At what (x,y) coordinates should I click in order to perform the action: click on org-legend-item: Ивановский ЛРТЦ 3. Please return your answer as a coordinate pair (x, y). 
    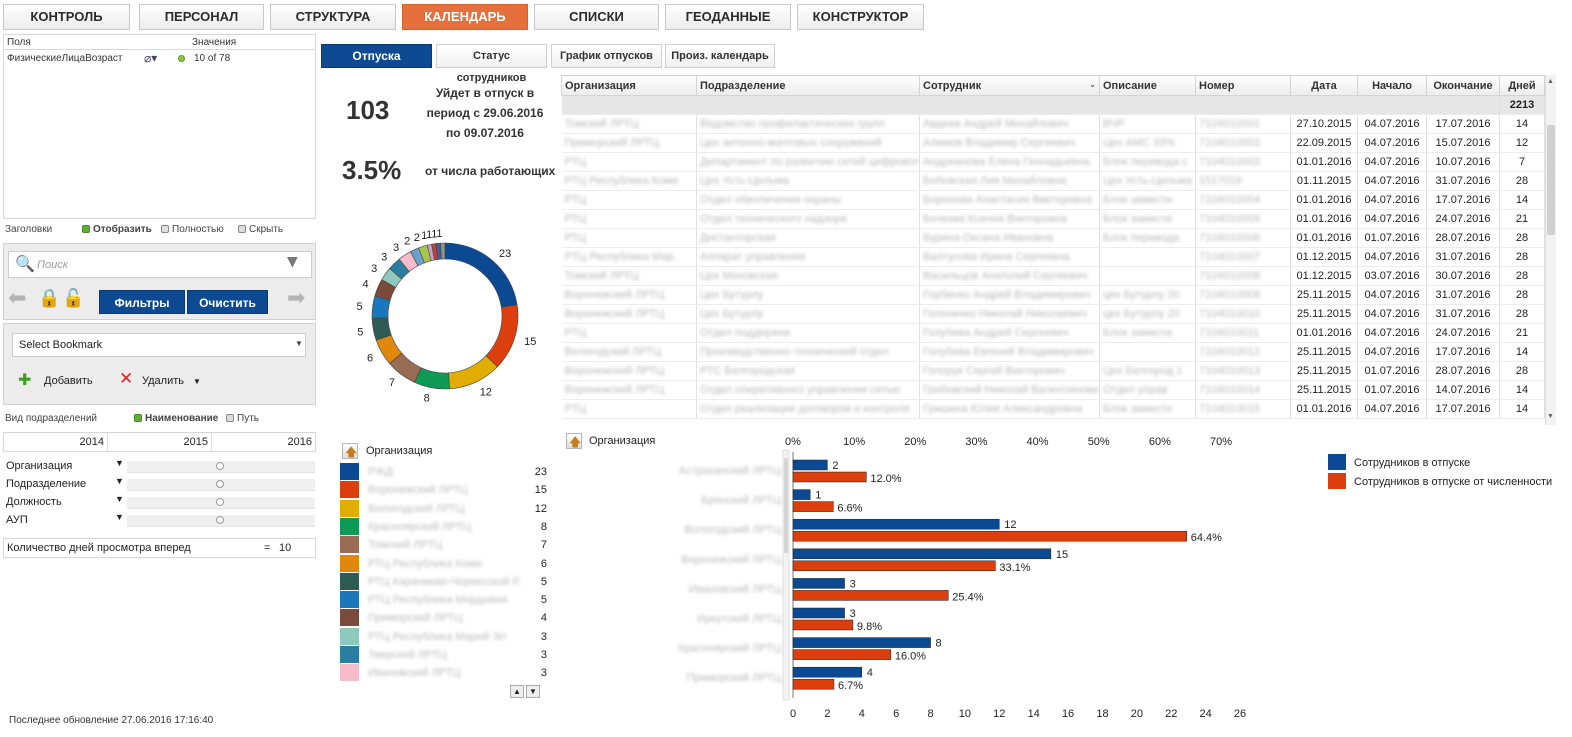
    Looking at the image, I should click on (445, 673).